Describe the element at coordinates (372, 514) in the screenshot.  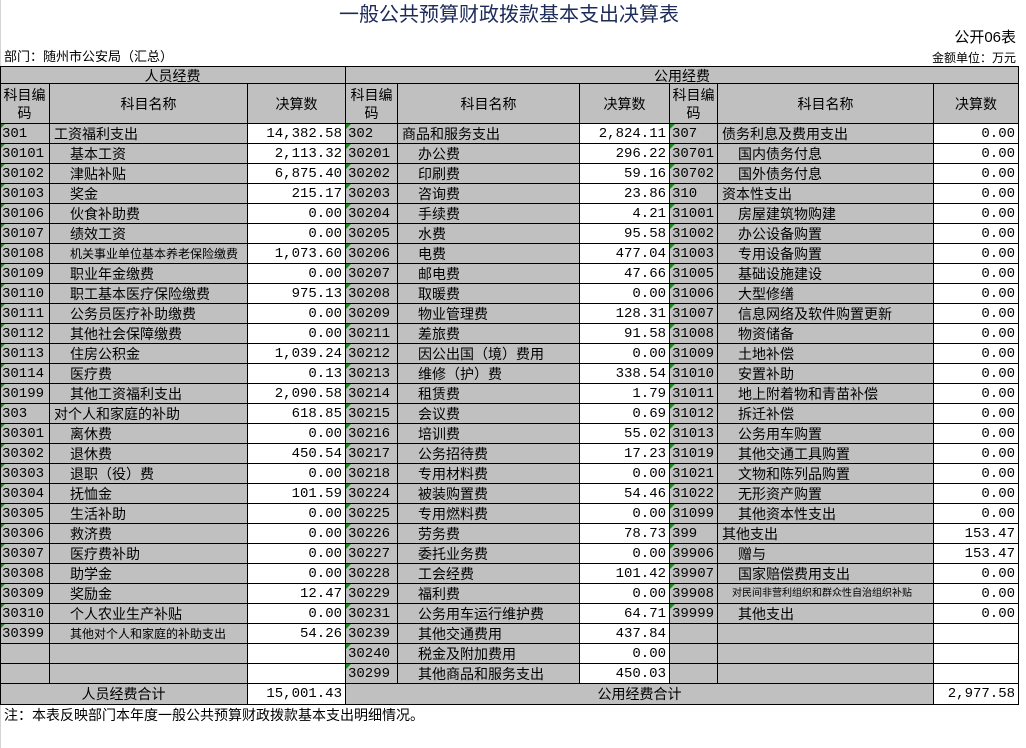
I see `row-code: 30225` at that location.